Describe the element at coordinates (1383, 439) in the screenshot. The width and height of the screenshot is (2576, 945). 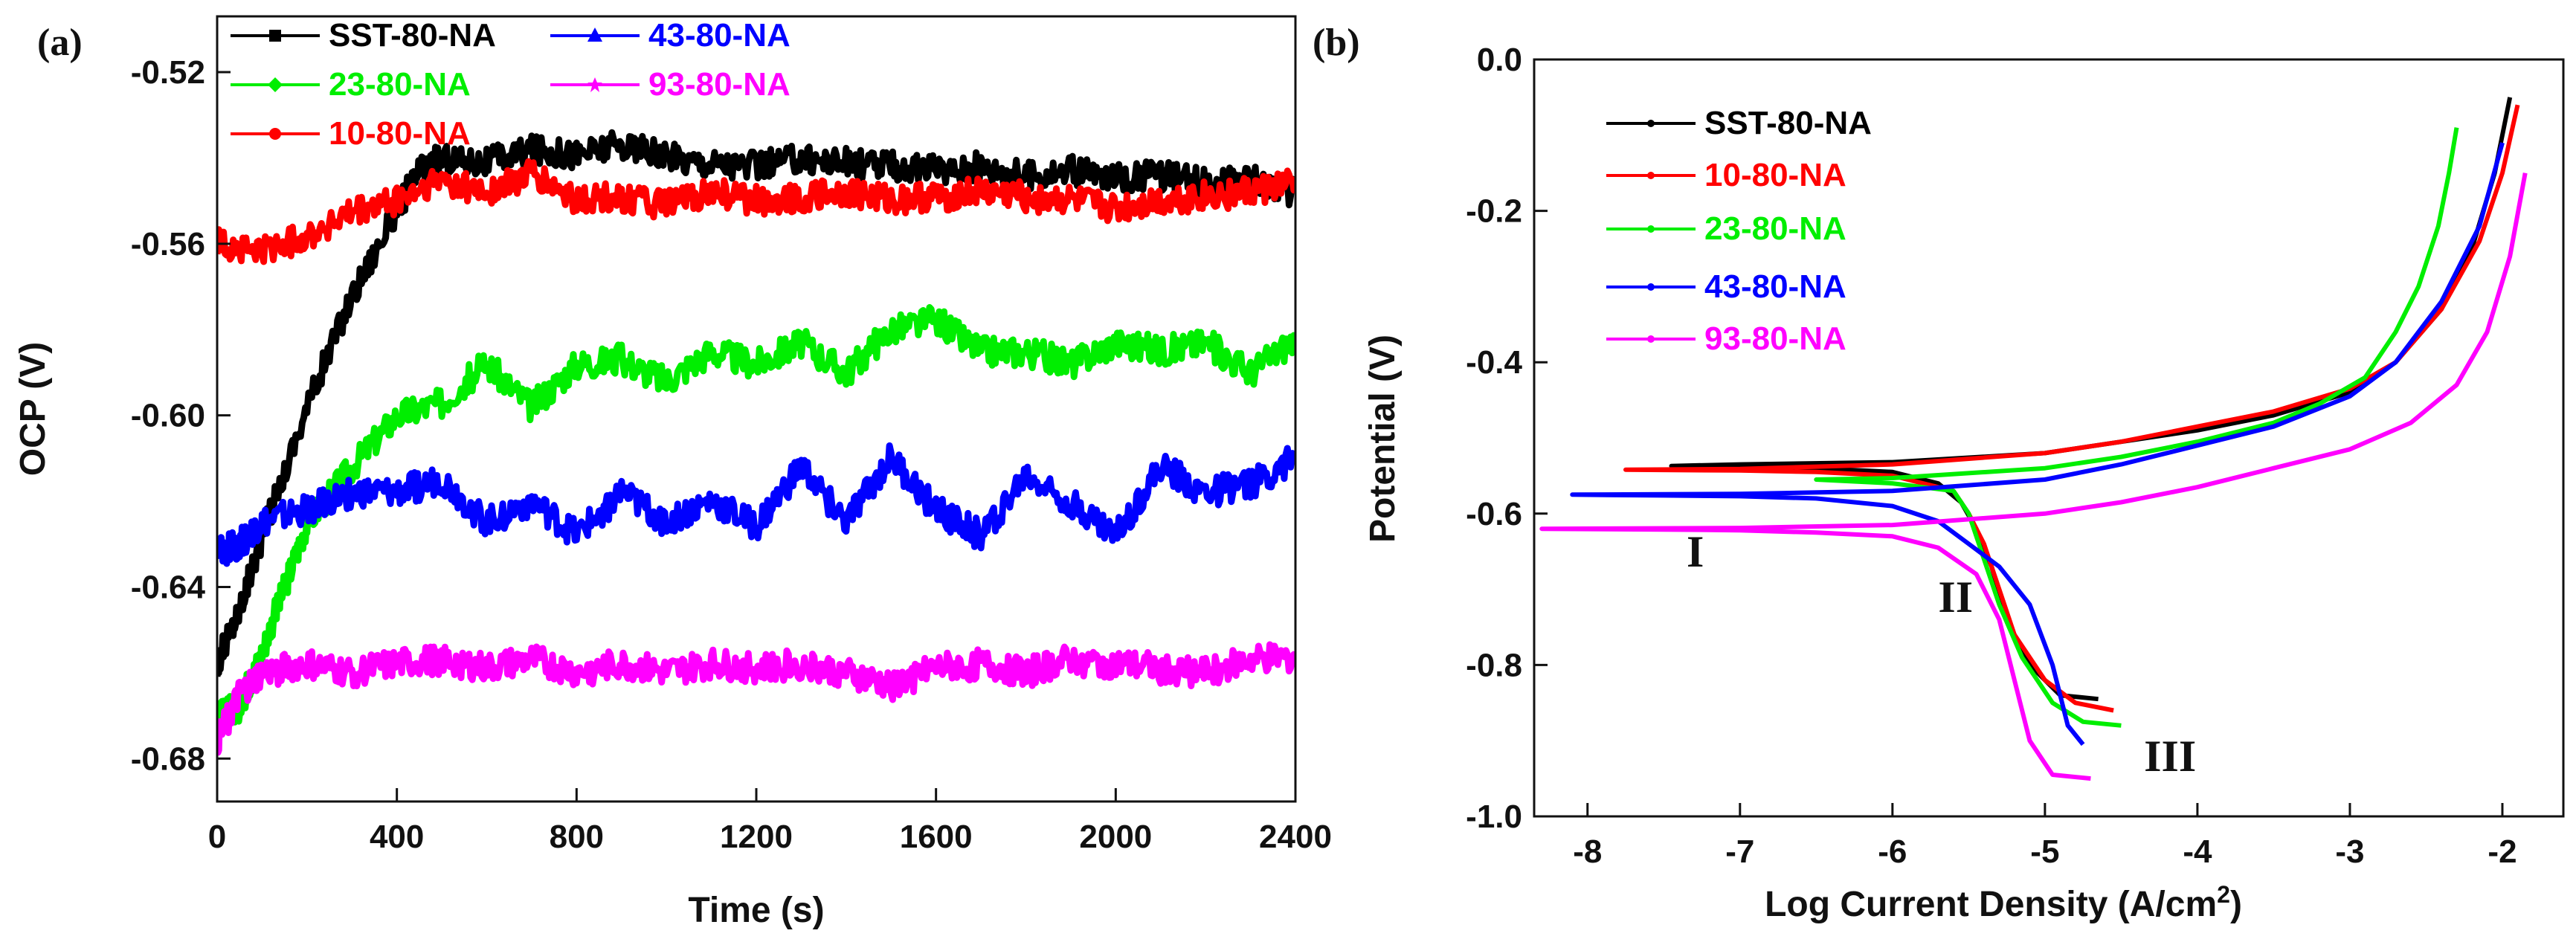
I see `panel-b-y-axis-title: Potential (V)` at that location.